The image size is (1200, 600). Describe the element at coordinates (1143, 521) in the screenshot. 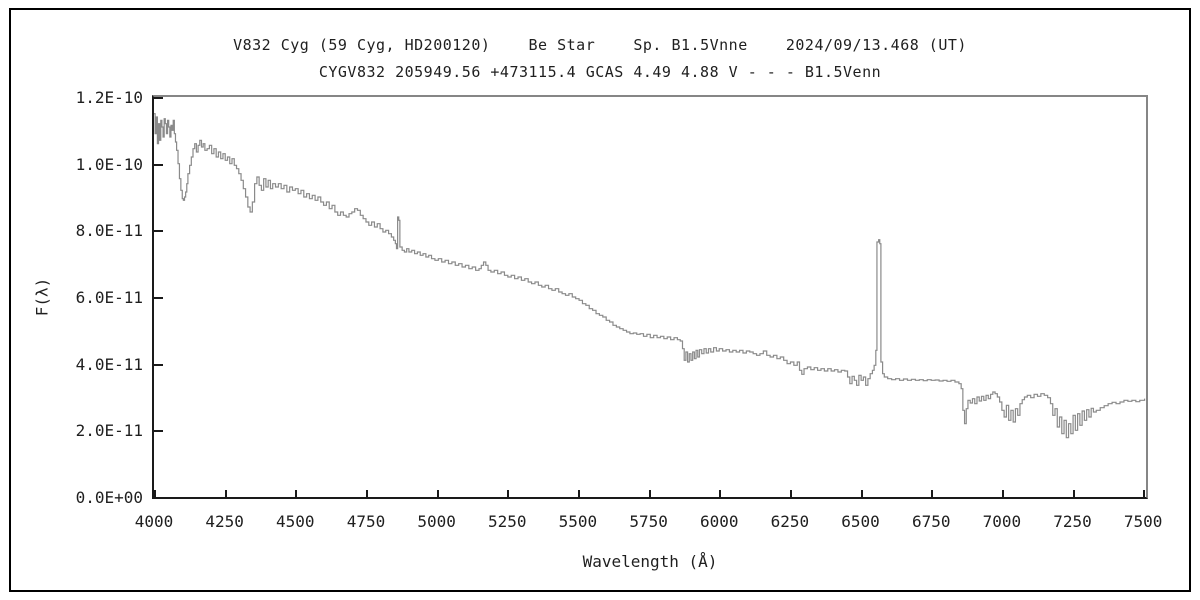

I see `x-axis-tick-label: 7500` at that location.